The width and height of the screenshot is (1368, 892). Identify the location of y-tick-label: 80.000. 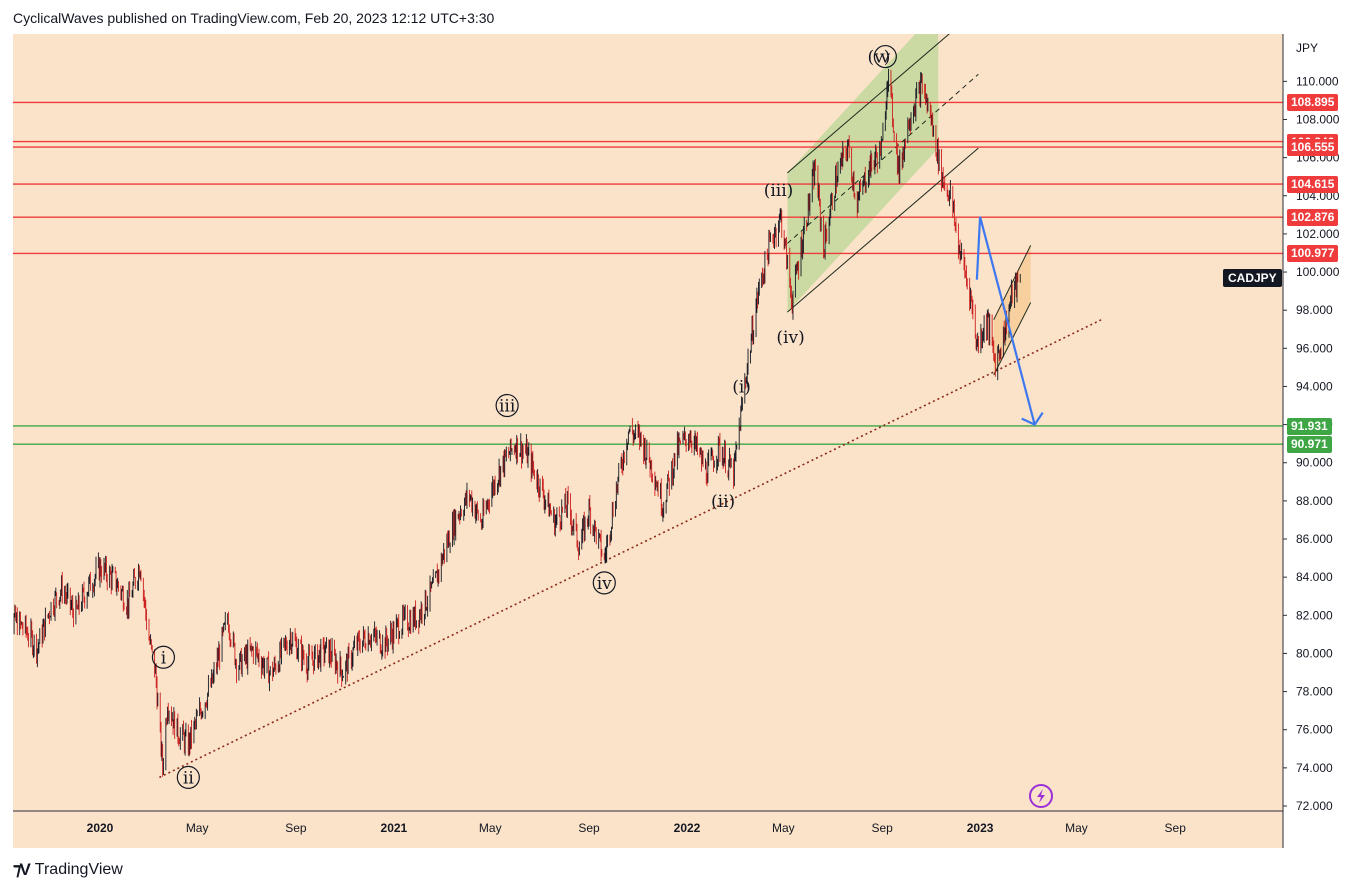
(1314, 653).